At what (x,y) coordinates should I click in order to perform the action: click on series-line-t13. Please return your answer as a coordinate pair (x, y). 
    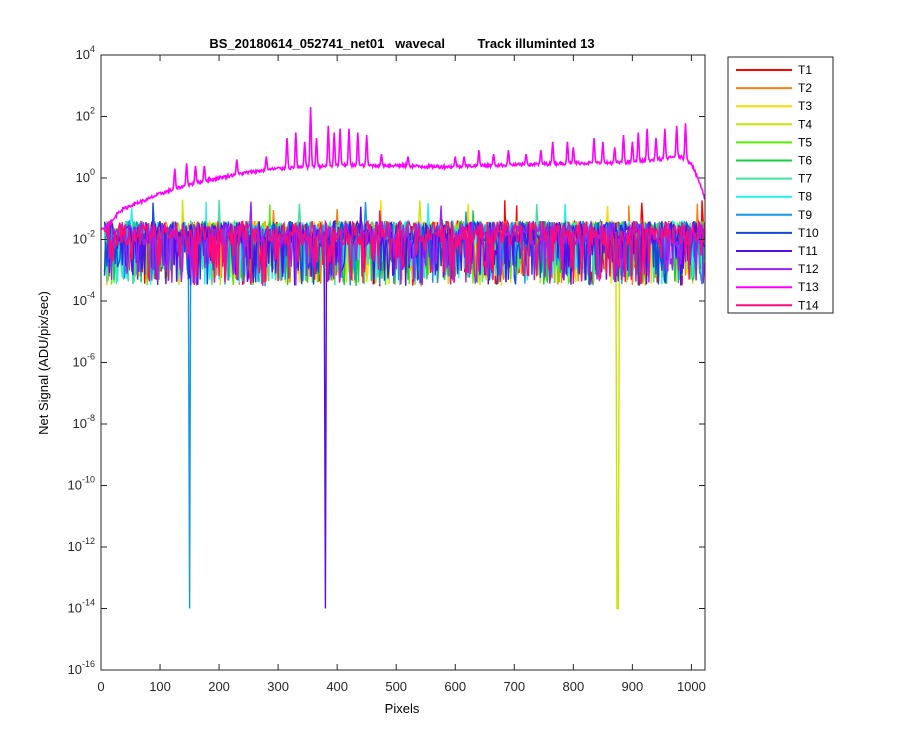
    Looking at the image, I should click on (403, 169).